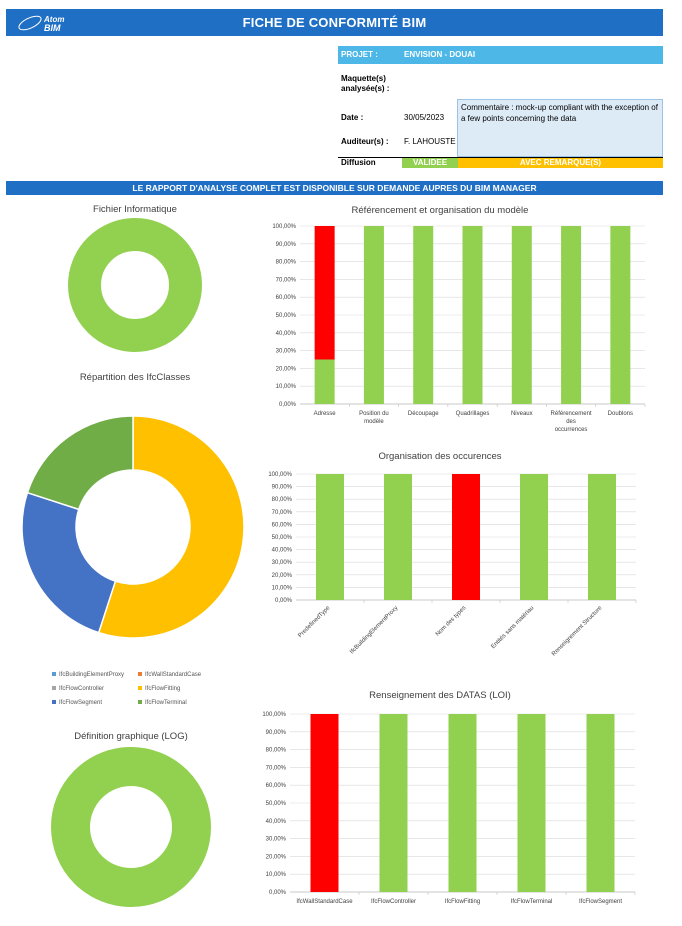  What do you see at coordinates (52, 28) in the screenshot?
I see `logo-line2: BIM` at bounding box center [52, 28].